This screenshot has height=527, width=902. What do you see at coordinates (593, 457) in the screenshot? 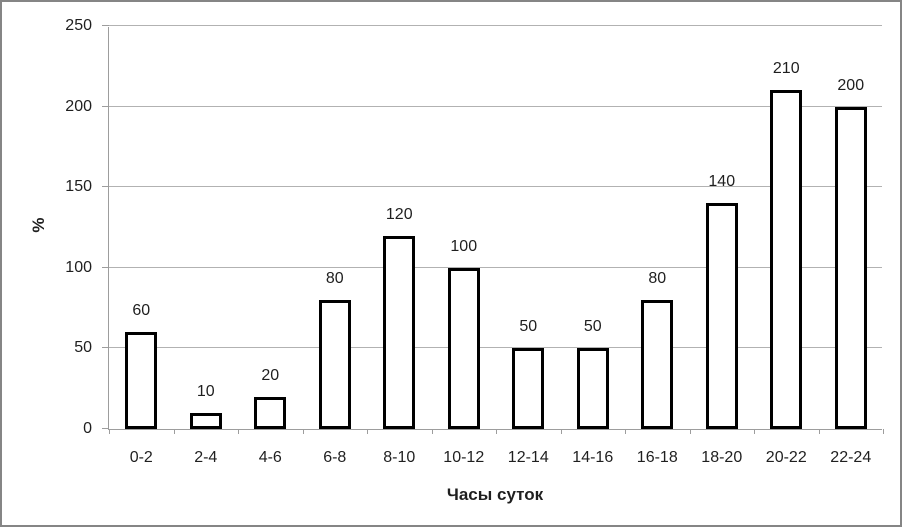
I see `x-axis-category-label: 14-16` at bounding box center [593, 457].